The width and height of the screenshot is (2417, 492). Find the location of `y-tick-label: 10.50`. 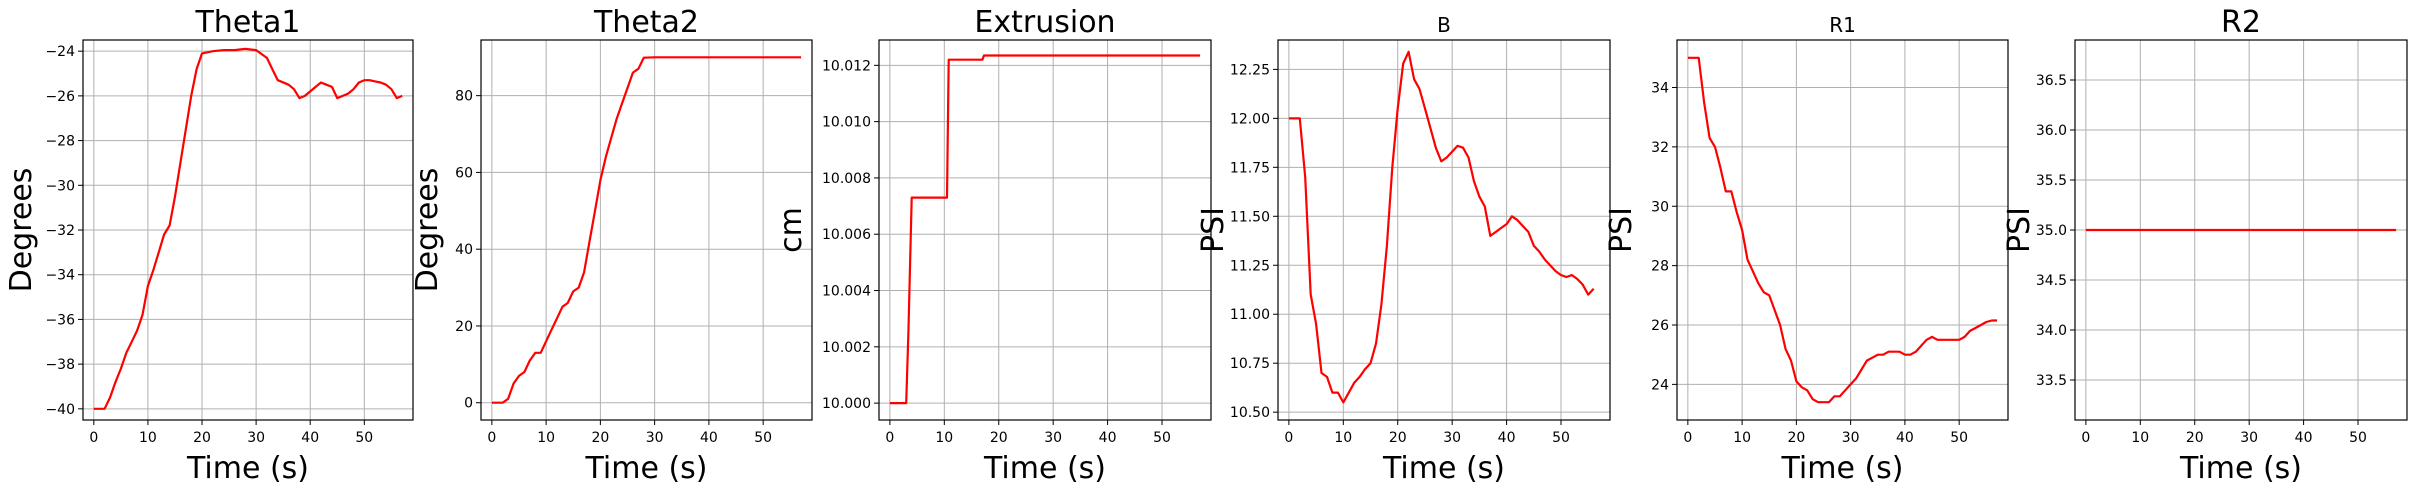

y-tick-label: 10.50 is located at coordinates (1250, 413).